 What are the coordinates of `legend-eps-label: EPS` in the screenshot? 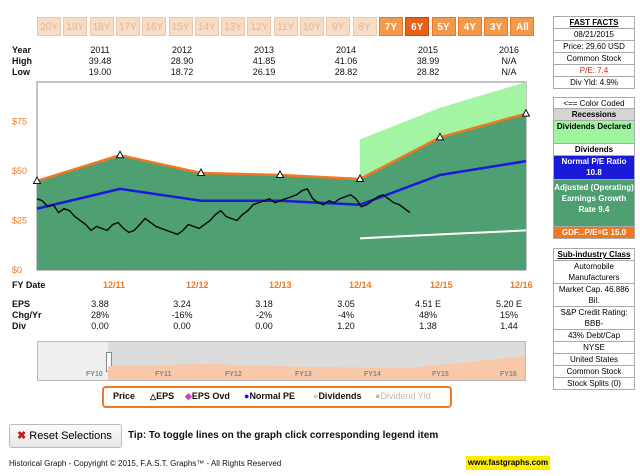 It's located at (165, 396).